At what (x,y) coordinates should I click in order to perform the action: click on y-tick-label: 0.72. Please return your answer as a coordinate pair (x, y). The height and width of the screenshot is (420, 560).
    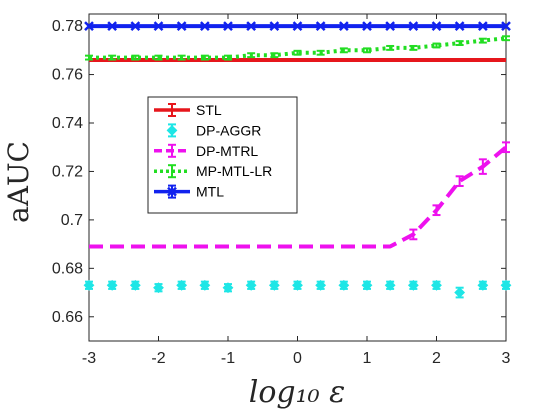
    Looking at the image, I should click on (67, 171).